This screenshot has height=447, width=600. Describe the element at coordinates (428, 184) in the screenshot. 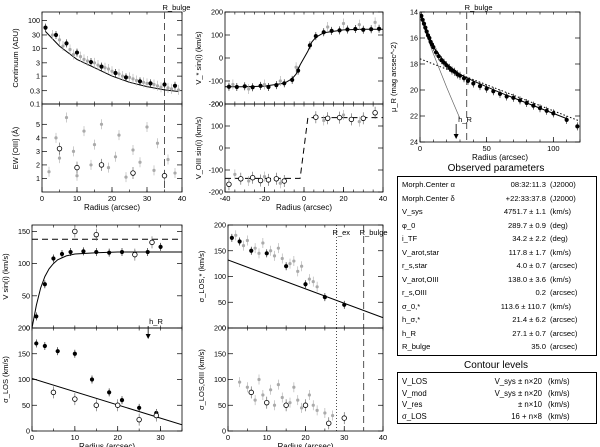

I see `params-name: Morph.Center α` at that location.